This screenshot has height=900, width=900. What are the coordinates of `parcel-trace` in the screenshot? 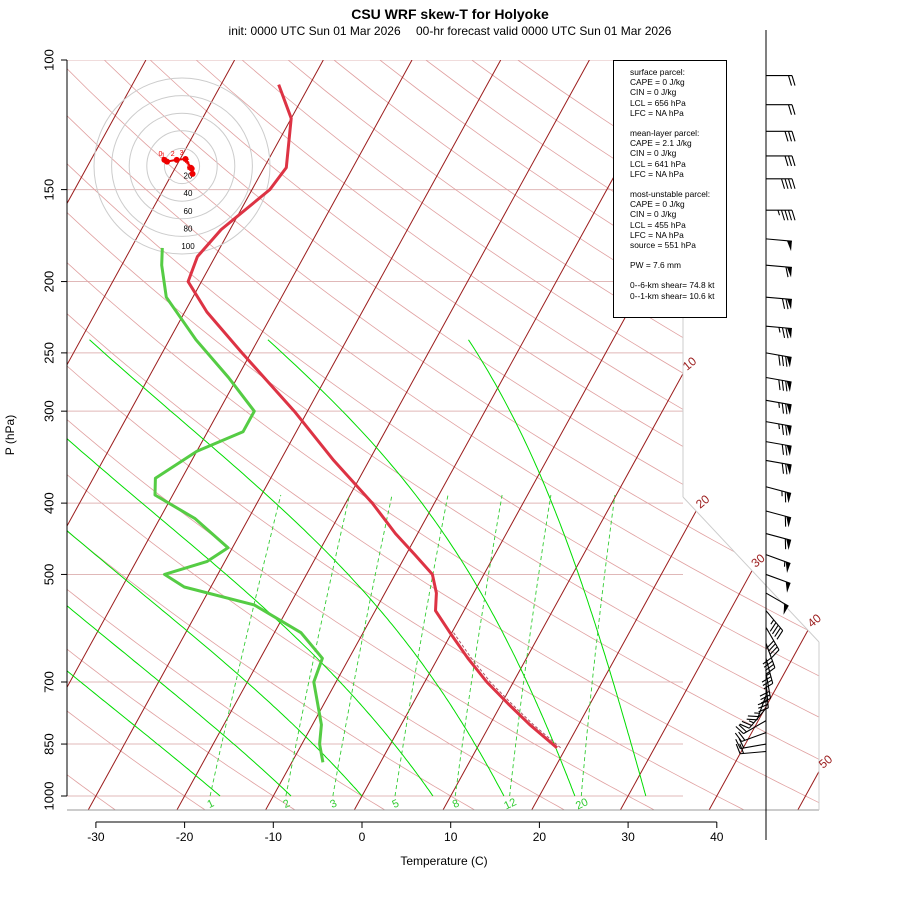 It's located at (507, 690).